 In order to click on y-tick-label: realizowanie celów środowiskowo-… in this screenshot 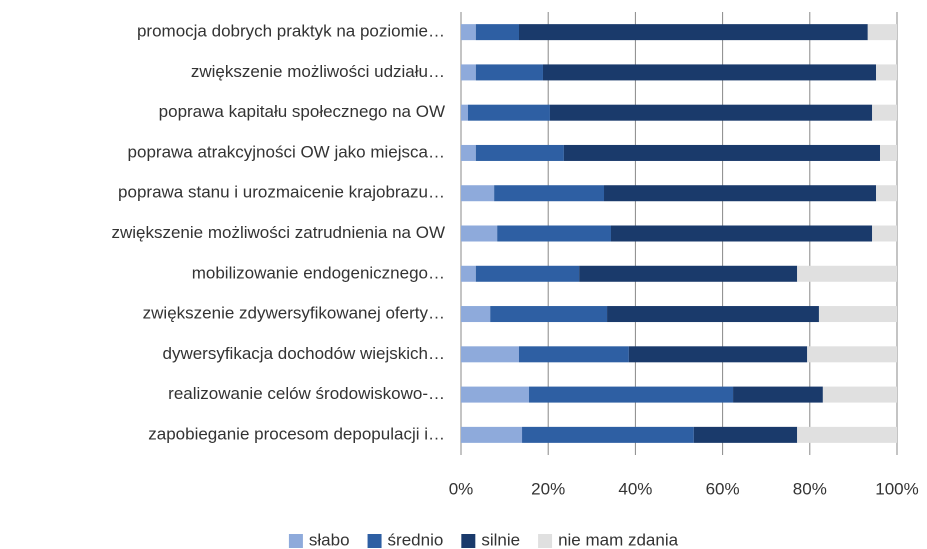, I will do `click(306, 393)`.